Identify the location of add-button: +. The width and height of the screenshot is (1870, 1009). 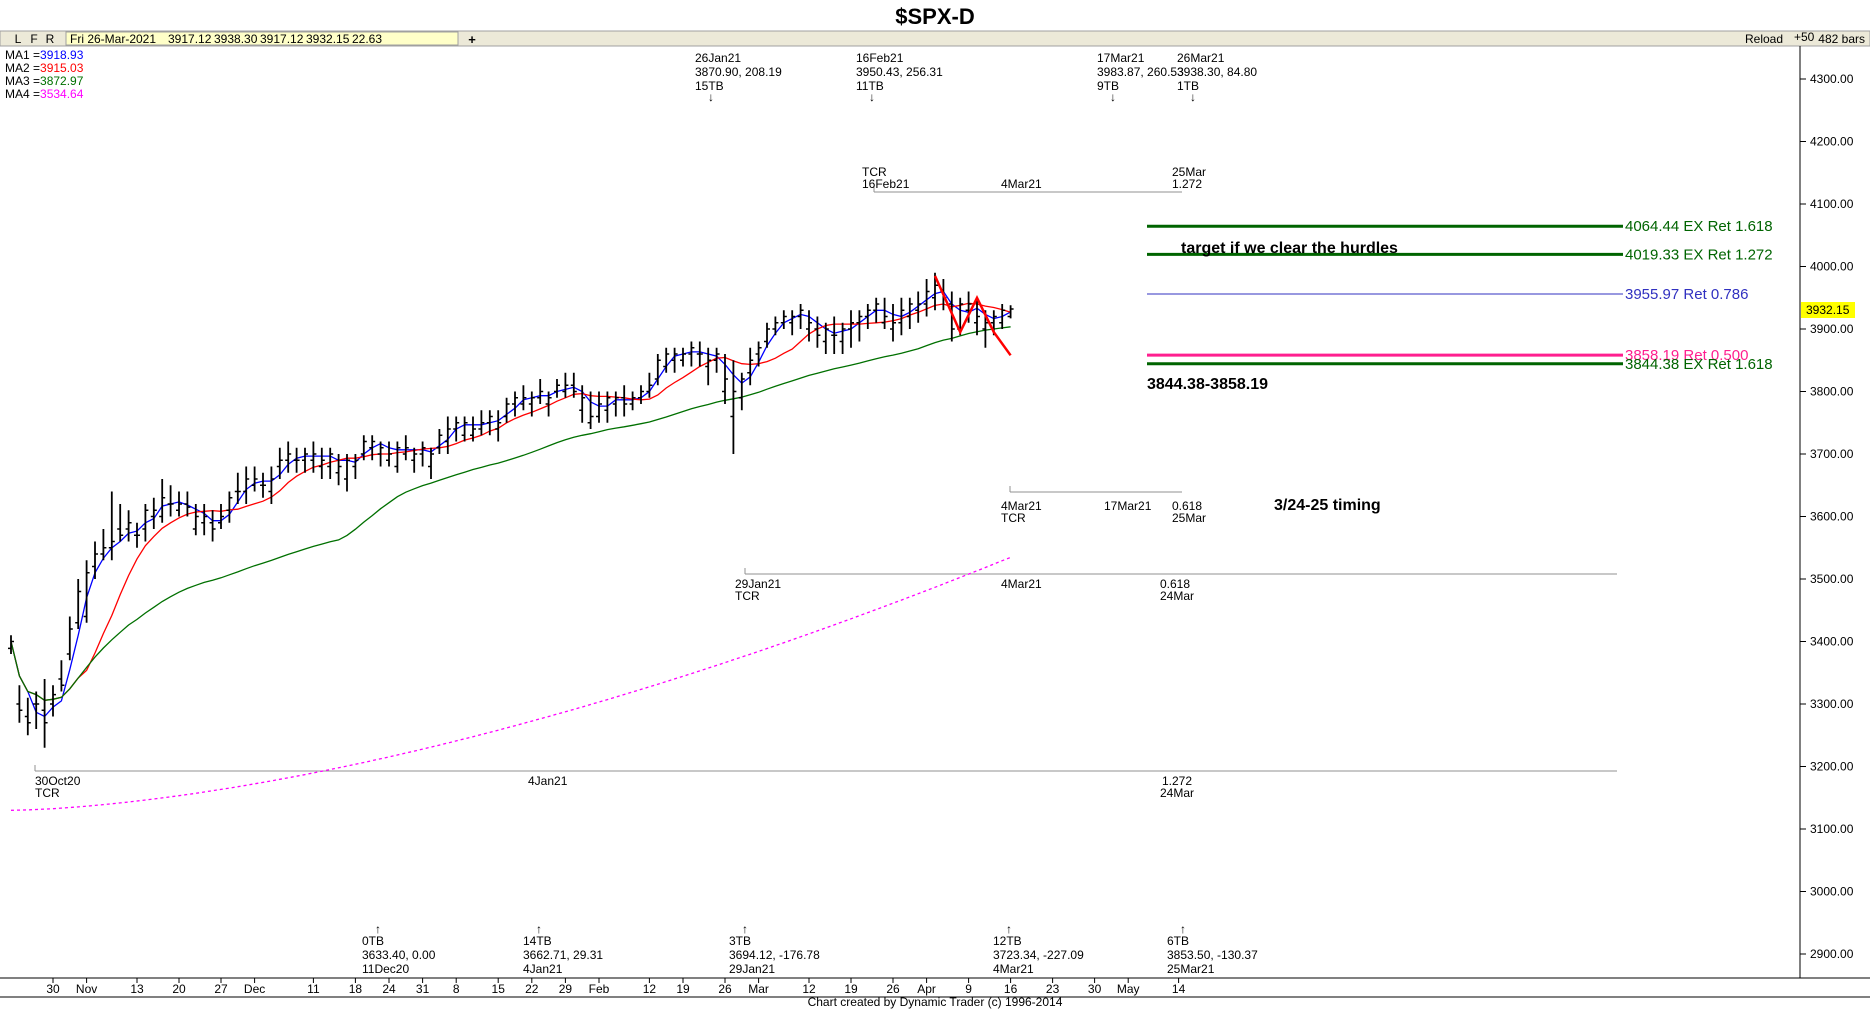
(472, 39).